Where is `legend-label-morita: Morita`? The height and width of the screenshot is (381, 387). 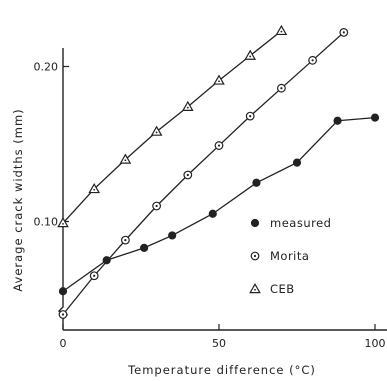
legend-label-morita: Morita is located at coordinates (289, 256).